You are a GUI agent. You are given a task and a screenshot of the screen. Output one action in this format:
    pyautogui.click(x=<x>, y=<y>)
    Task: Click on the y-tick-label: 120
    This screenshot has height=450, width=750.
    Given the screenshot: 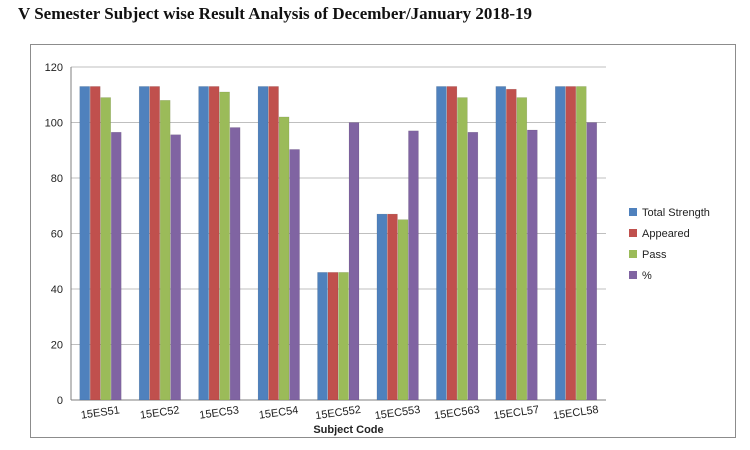 What is the action you would take?
    pyautogui.click(x=54, y=68)
    